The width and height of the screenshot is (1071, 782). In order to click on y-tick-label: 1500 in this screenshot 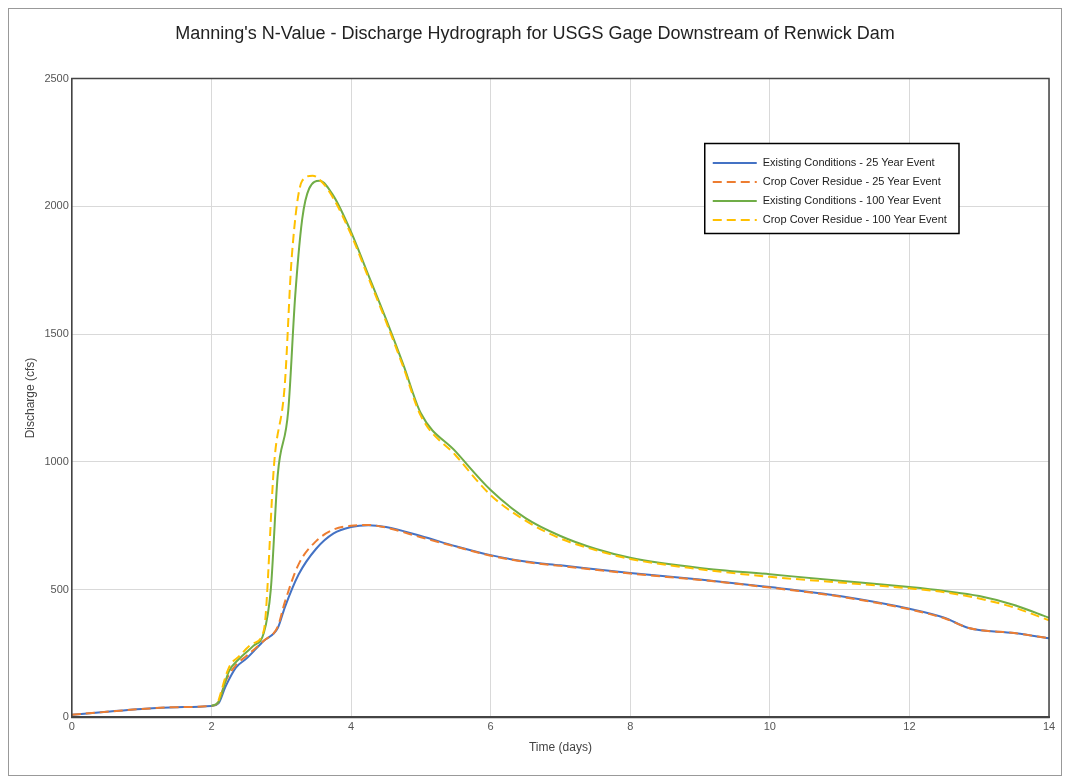, I will do `click(56, 333)`.